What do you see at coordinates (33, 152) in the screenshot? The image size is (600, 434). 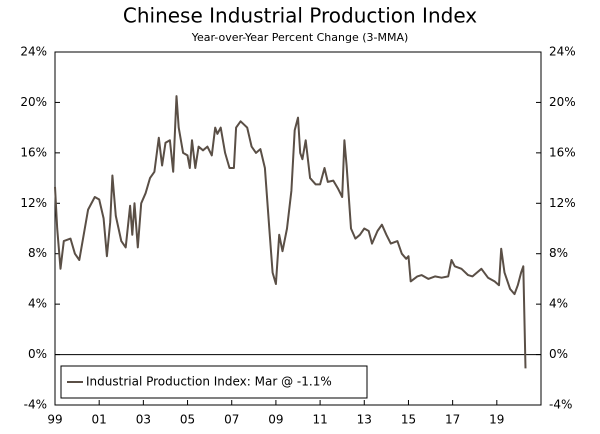 I see `y-tick-label: 16%` at bounding box center [33, 152].